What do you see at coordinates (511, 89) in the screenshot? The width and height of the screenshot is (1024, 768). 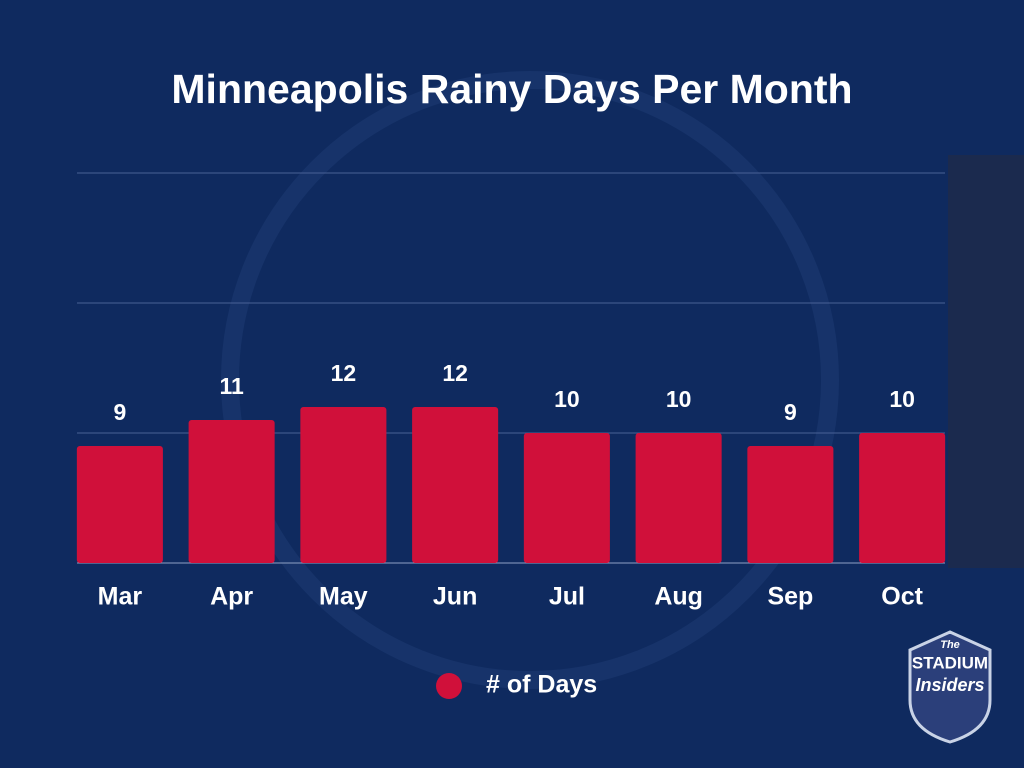 I see `chart-title: Minneapolis Rainy Days Per Month` at bounding box center [511, 89].